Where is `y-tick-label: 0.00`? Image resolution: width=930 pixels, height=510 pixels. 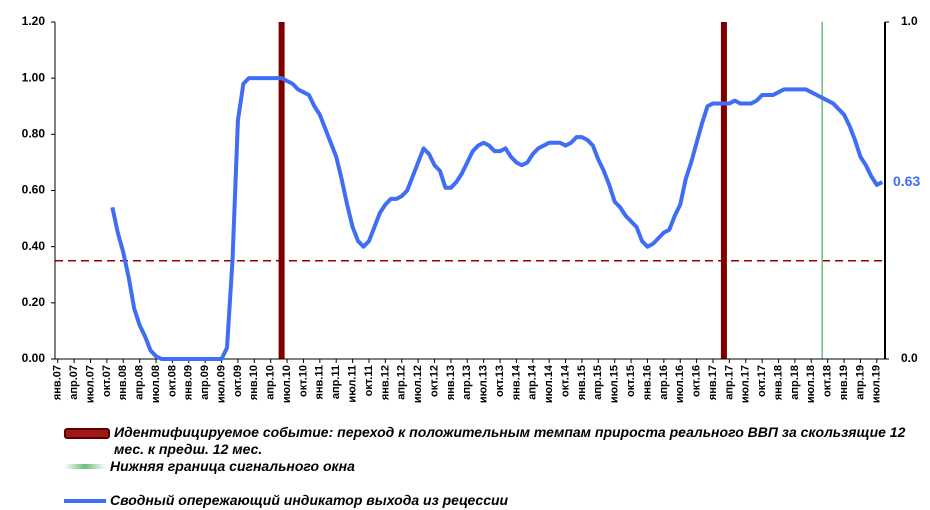
y-tick-label: 0.00 is located at coordinates (34, 358).